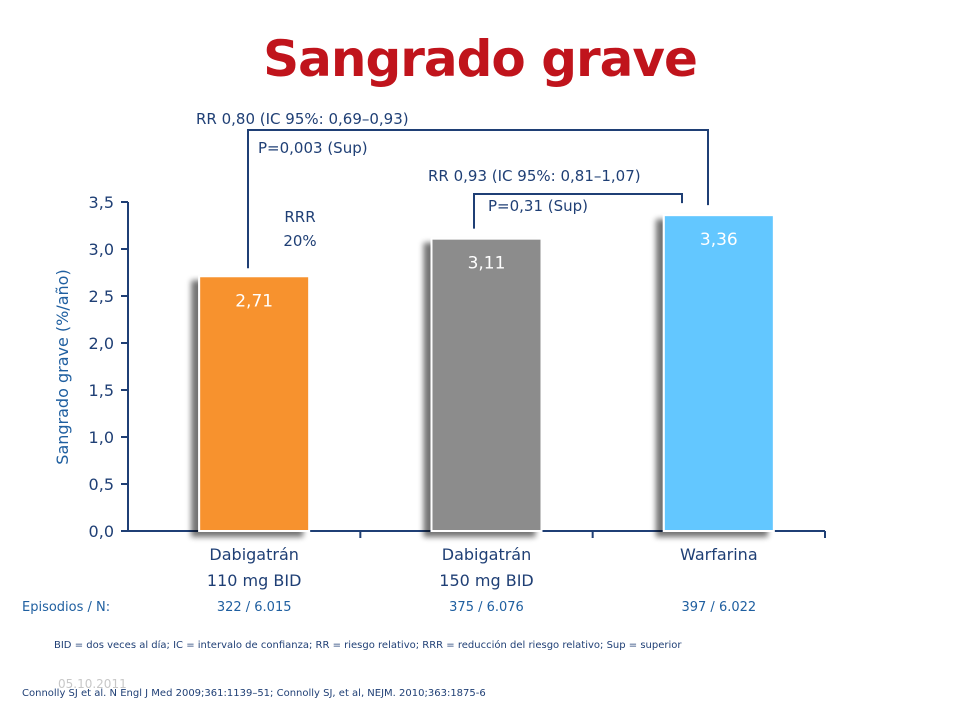 The height and width of the screenshot is (720, 960). I want to click on x-category-label: Warfarina, so click(719, 554).